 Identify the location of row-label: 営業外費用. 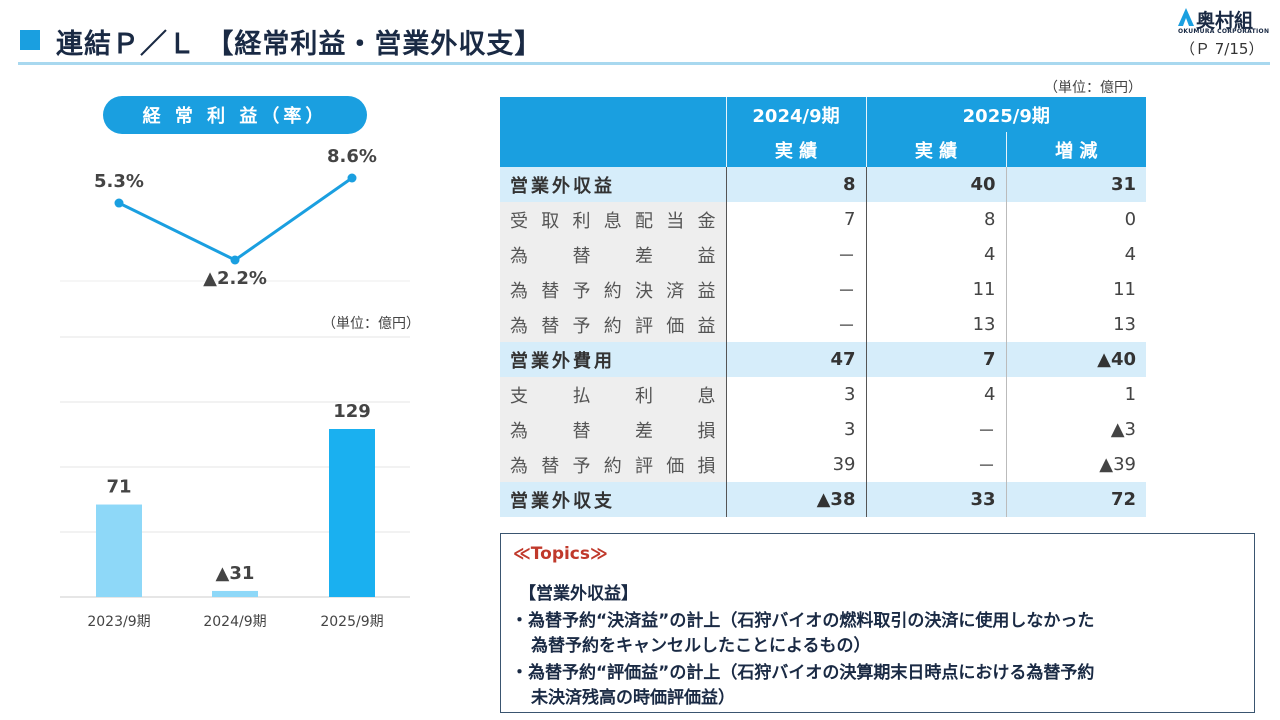
(613, 359).